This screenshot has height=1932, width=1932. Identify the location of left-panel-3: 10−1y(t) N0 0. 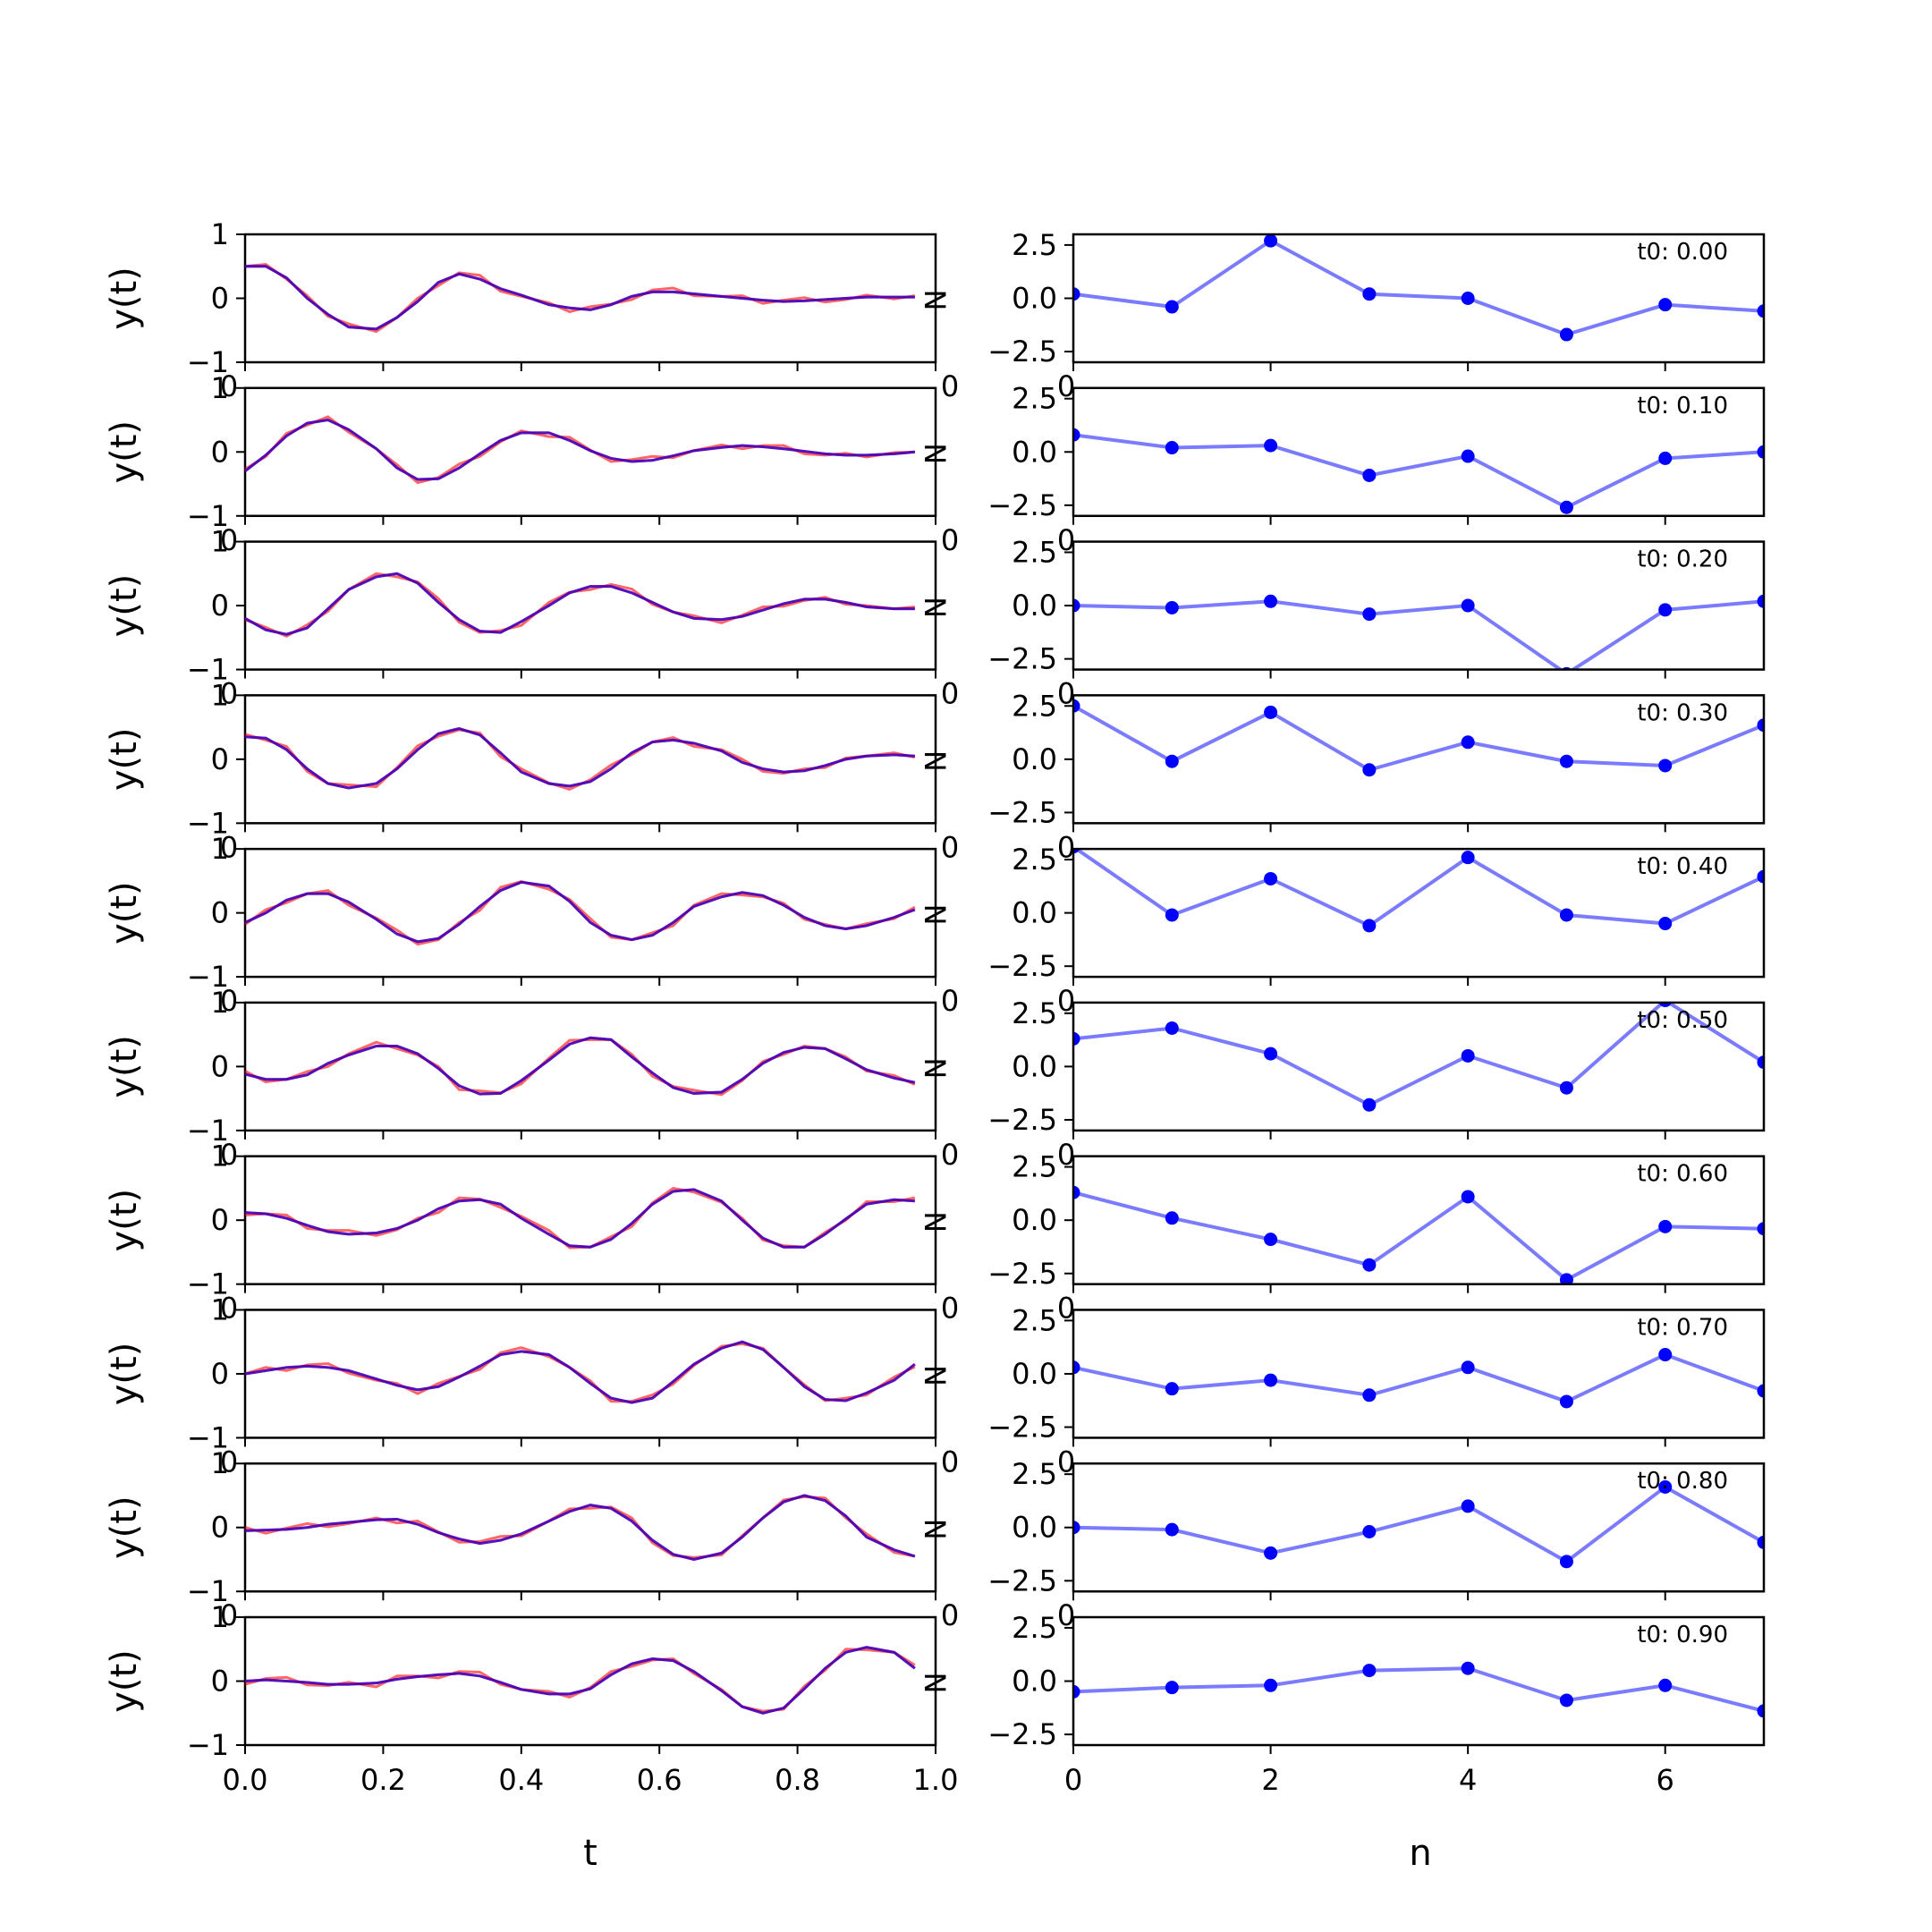
(531, 771).